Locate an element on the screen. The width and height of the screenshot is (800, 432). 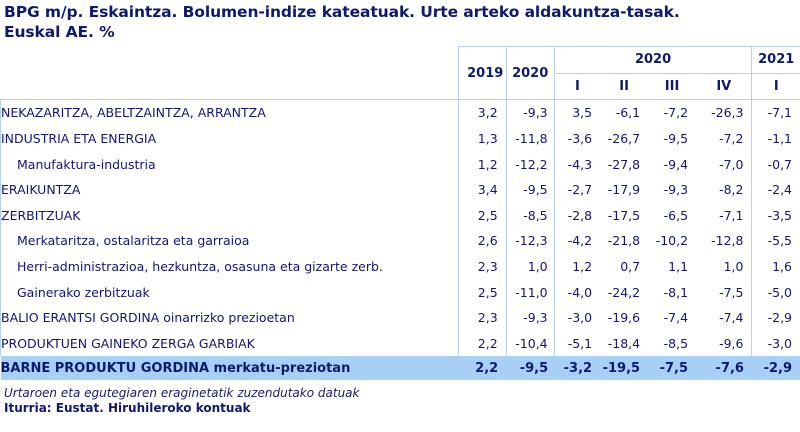
cell-2020-q2: -19,6 is located at coordinates (624, 318).